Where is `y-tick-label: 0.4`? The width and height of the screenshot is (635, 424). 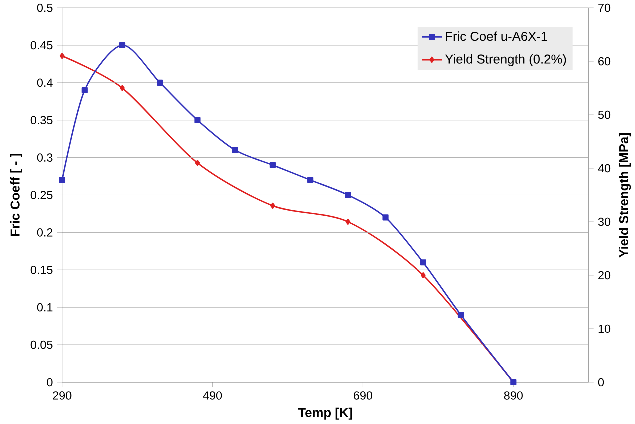
y-tick-label: 0.4 is located at coordinates (45, 83).